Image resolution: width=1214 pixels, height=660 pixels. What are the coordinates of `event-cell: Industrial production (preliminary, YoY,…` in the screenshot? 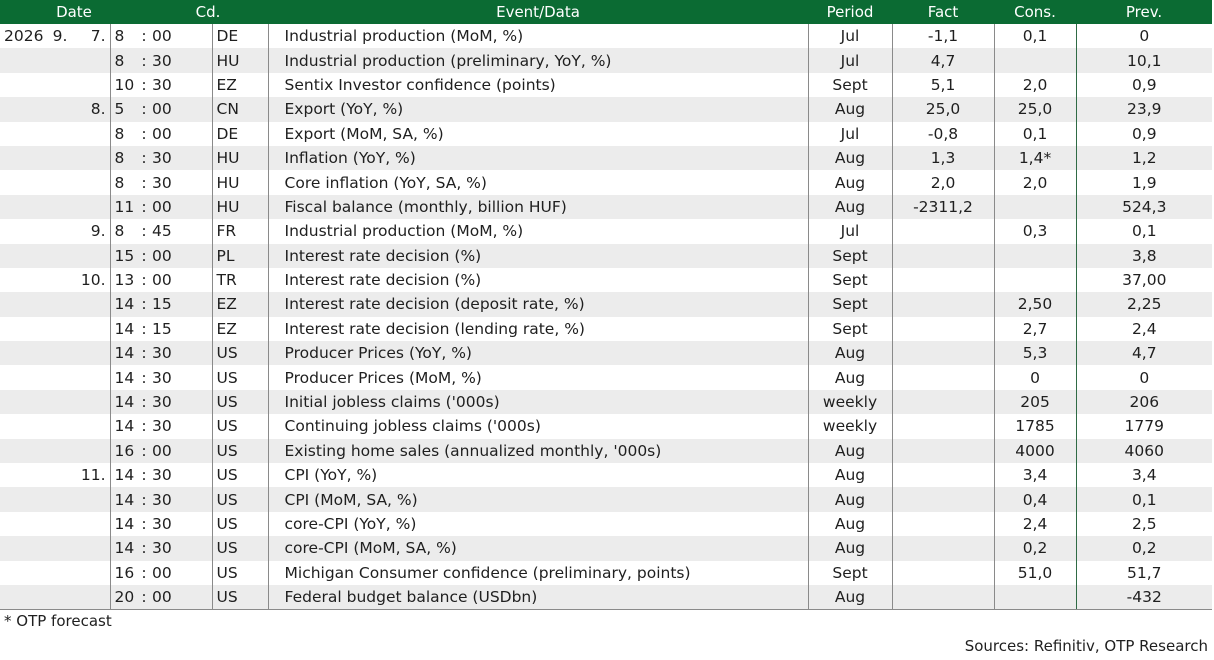 It's located at (538, 60).